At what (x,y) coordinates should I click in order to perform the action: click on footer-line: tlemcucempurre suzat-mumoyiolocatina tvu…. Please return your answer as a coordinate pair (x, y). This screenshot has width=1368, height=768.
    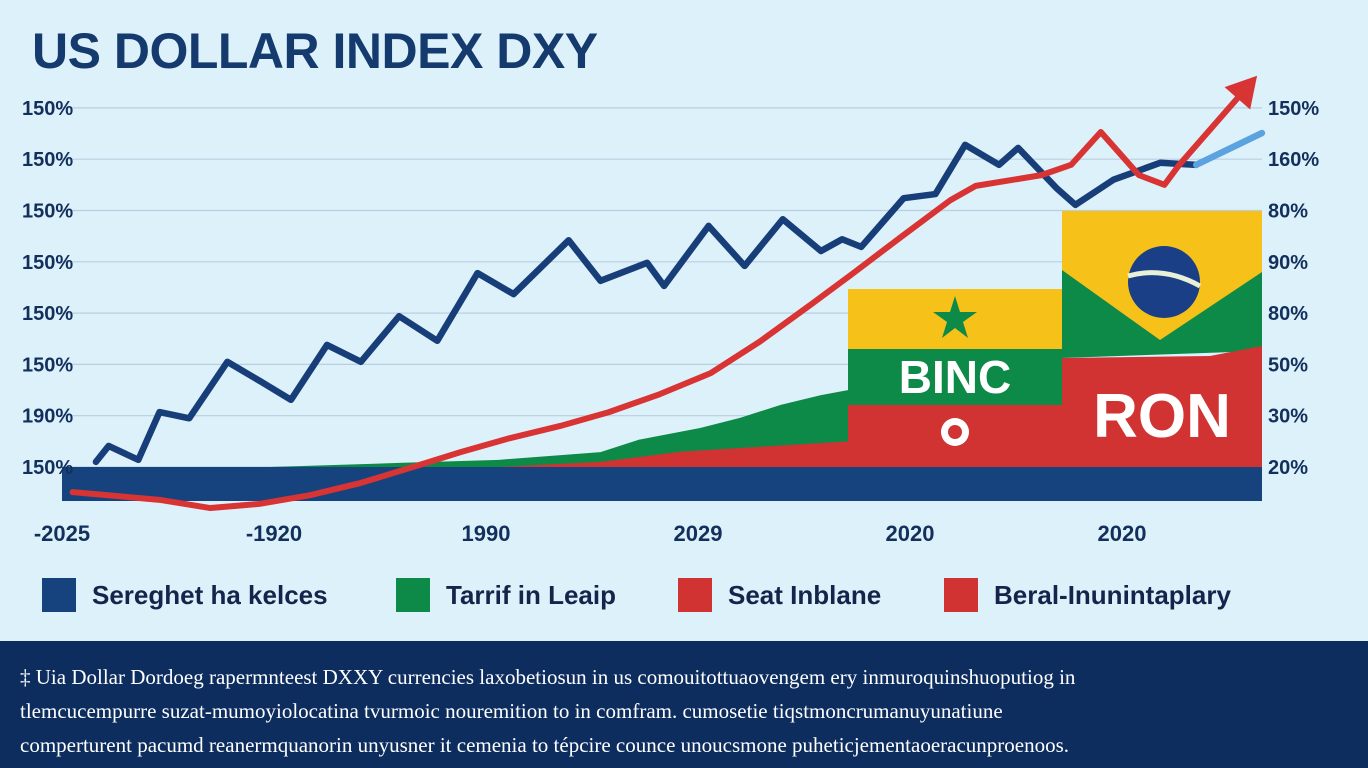
    Looking at the image, I should click on (511, 711).